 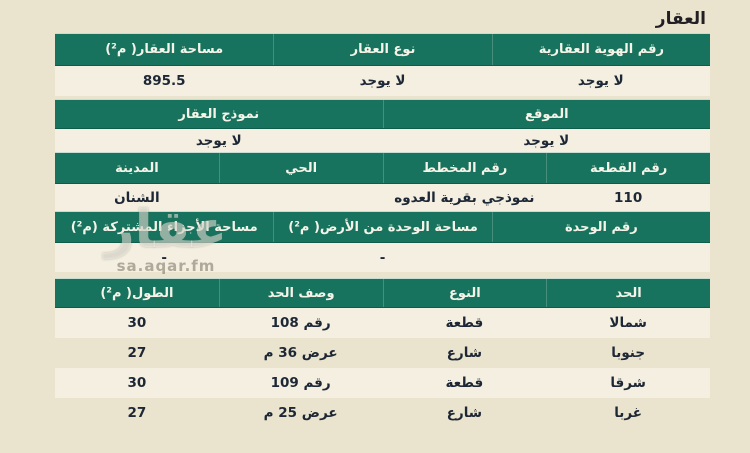 What do you see at coordinates (164, 49) in the screenshot?
I see `column-header: مساحة العقار( م²)` at bounding box center [164, 49].